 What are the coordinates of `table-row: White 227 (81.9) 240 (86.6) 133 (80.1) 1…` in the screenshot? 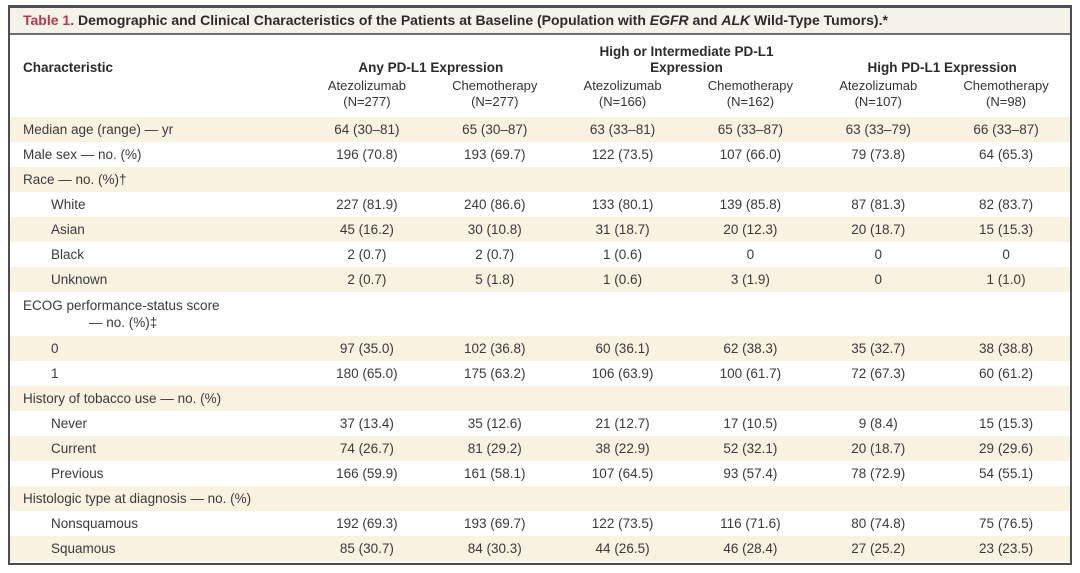 It's located at (540, 204).